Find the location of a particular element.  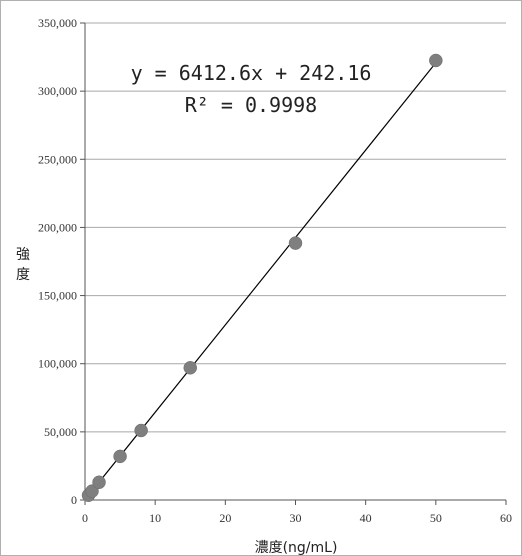

x-tick-label: 0 is located at coordinates (85, 518).